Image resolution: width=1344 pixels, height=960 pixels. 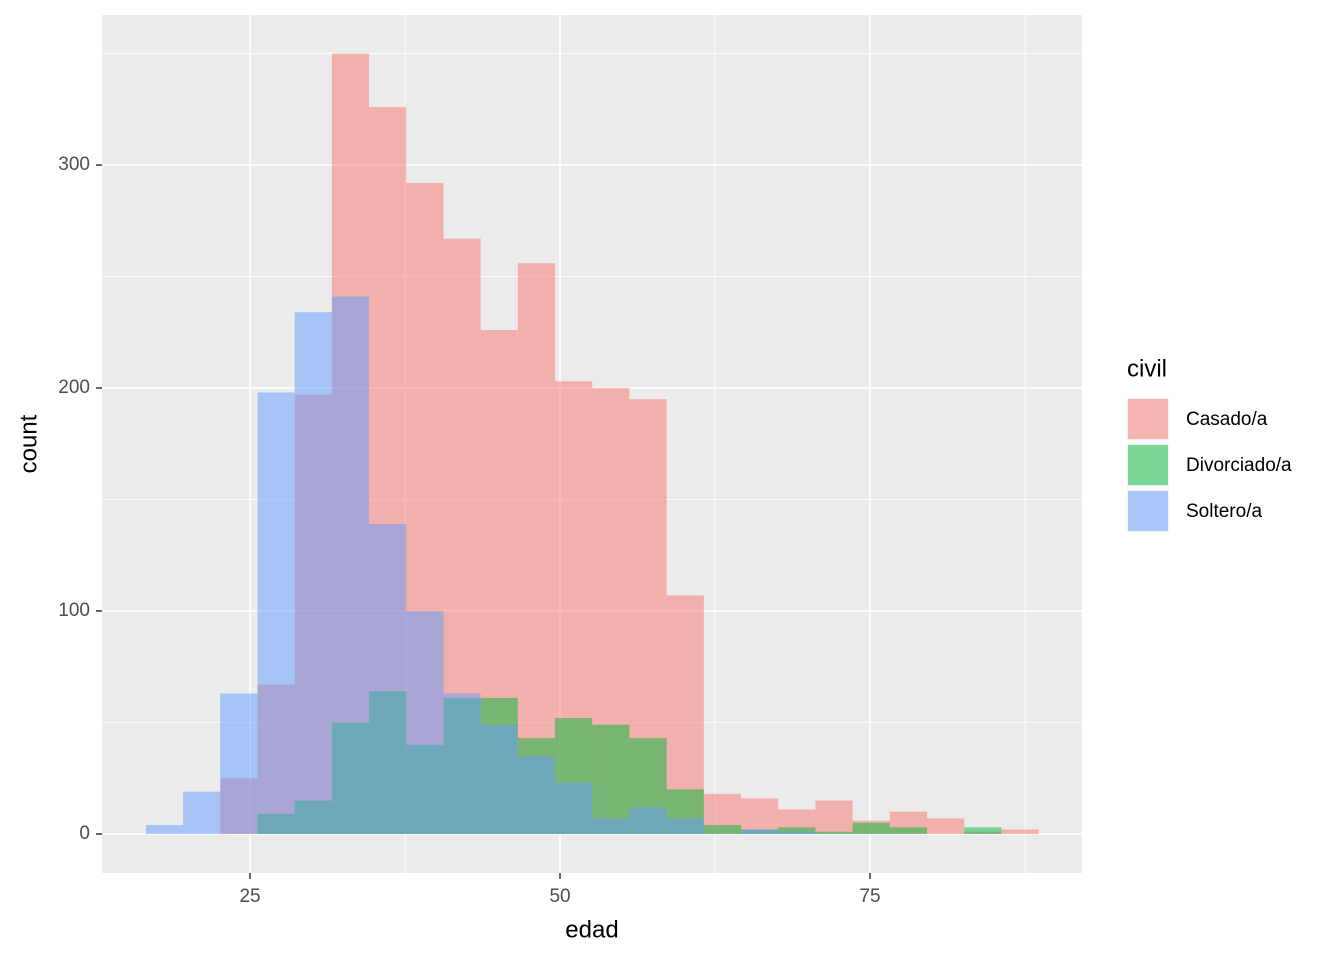 What do you see at coordinates (74, 610) in the screenshot?
I see `y-tick-label: 100` at bounding box center [74, 610].